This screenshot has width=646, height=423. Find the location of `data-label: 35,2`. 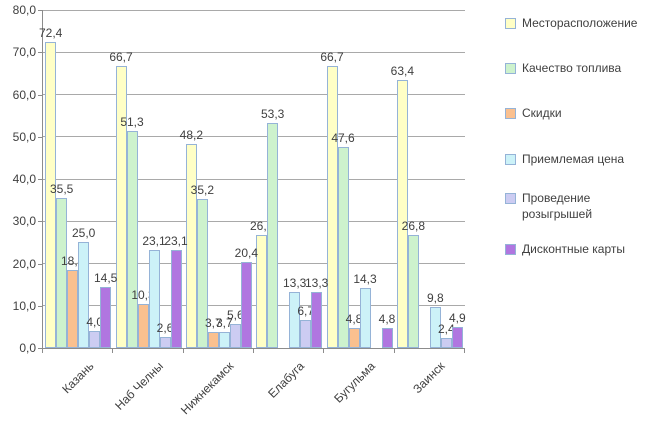

data-label: 35,2 is located at coordinates (202, 190).